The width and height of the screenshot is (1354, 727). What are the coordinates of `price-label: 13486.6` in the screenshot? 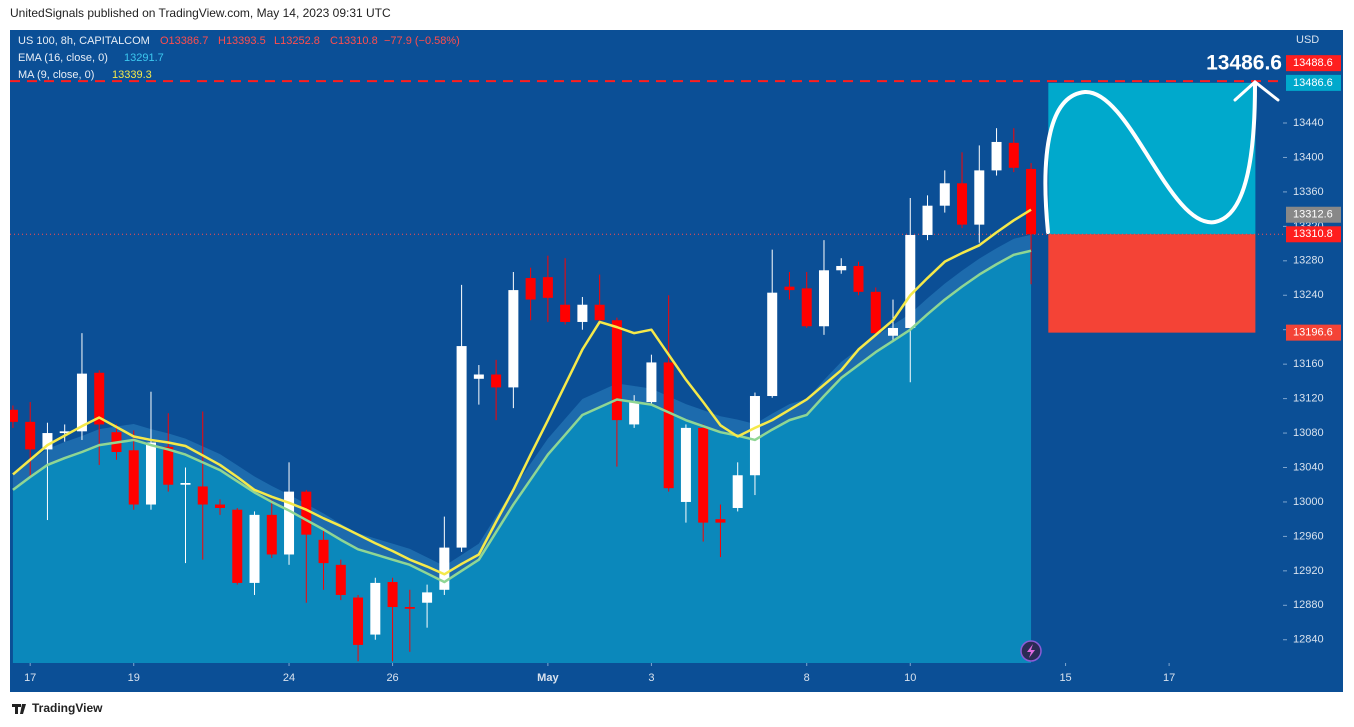 It's located at (1313, 83).